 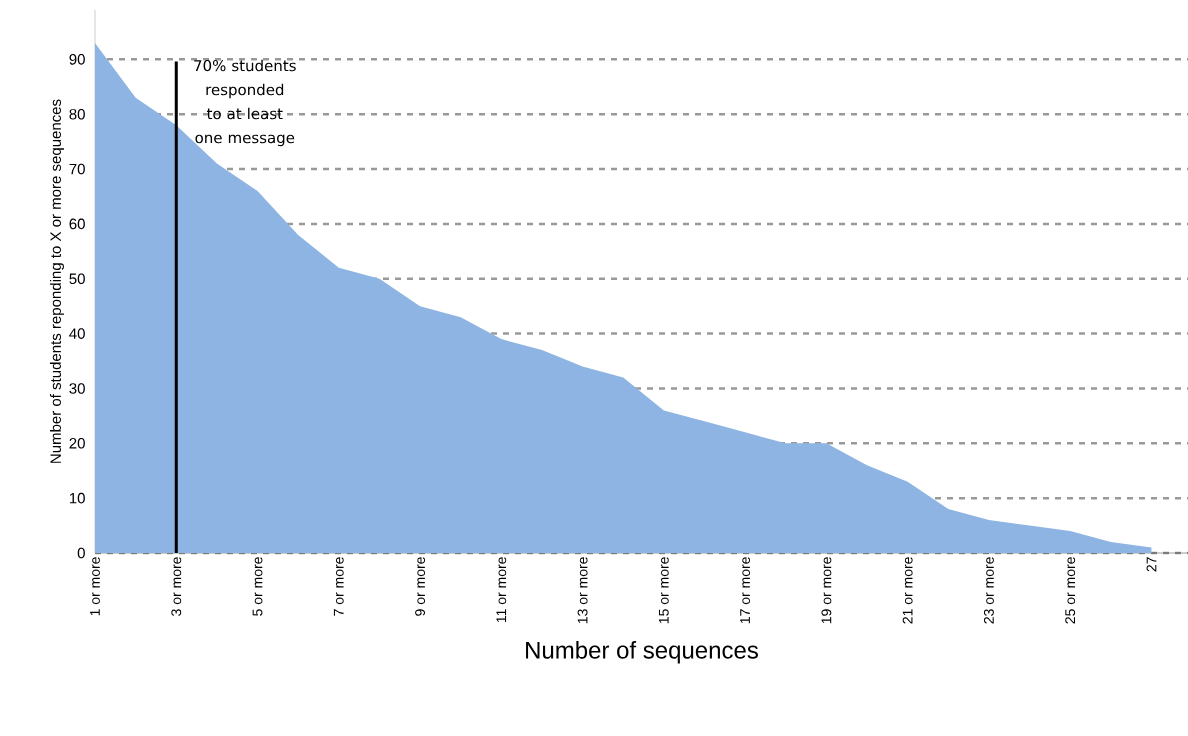 I want to click on y-tick-label: 80, so click(x=77, y=114).